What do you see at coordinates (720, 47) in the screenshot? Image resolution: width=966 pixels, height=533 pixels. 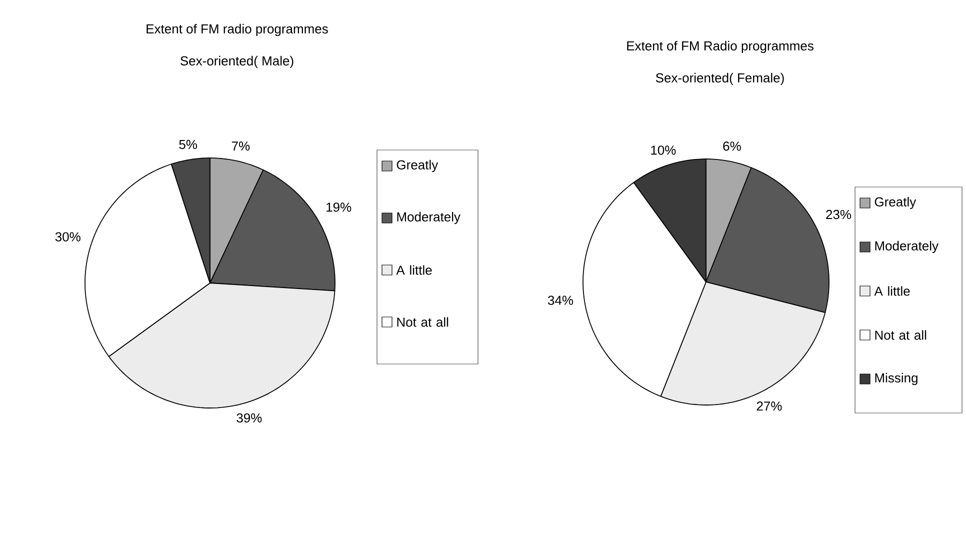 I see `chart-title: Extent of FM Radio programmes` at bounding box center [720, 47].